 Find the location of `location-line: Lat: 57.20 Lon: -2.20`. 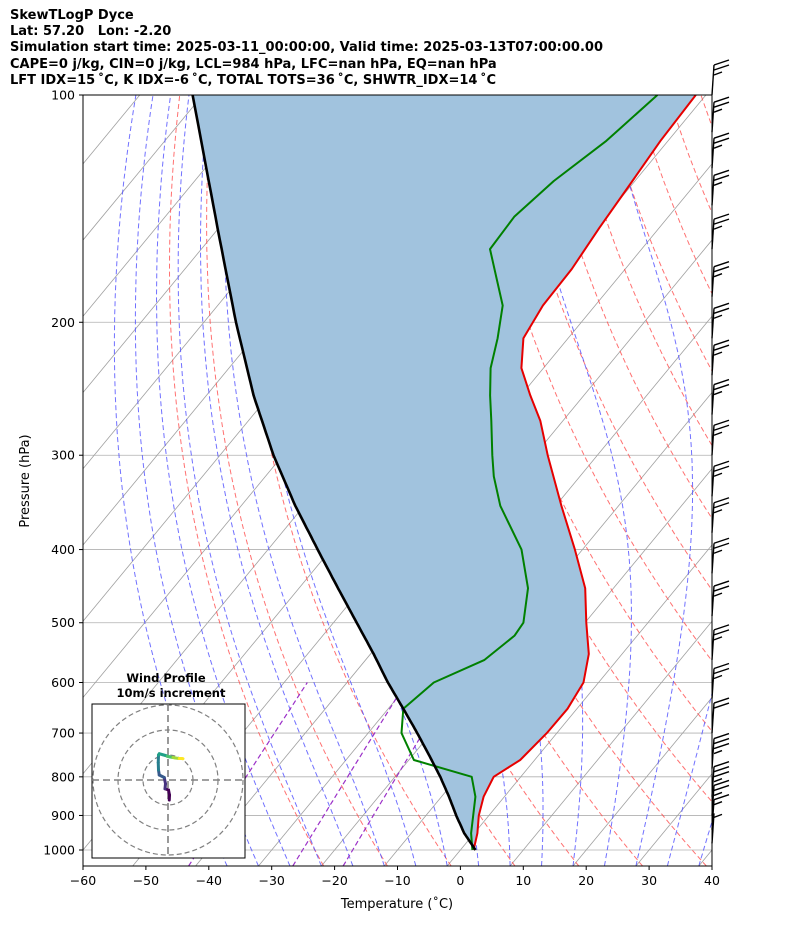

location-line: Lat: 57.20 Lon: -2.20 is located at coordinates (91, 32).